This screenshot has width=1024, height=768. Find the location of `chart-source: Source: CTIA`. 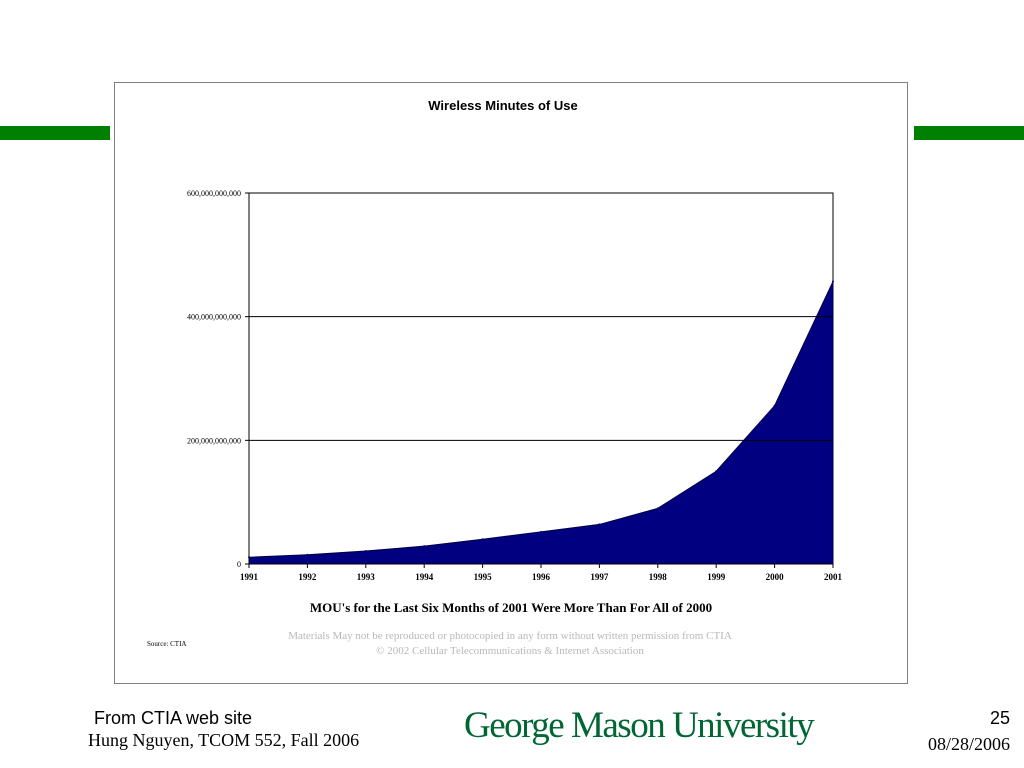

chart-source: Source: CTIA is located at coordinates (166, 644).